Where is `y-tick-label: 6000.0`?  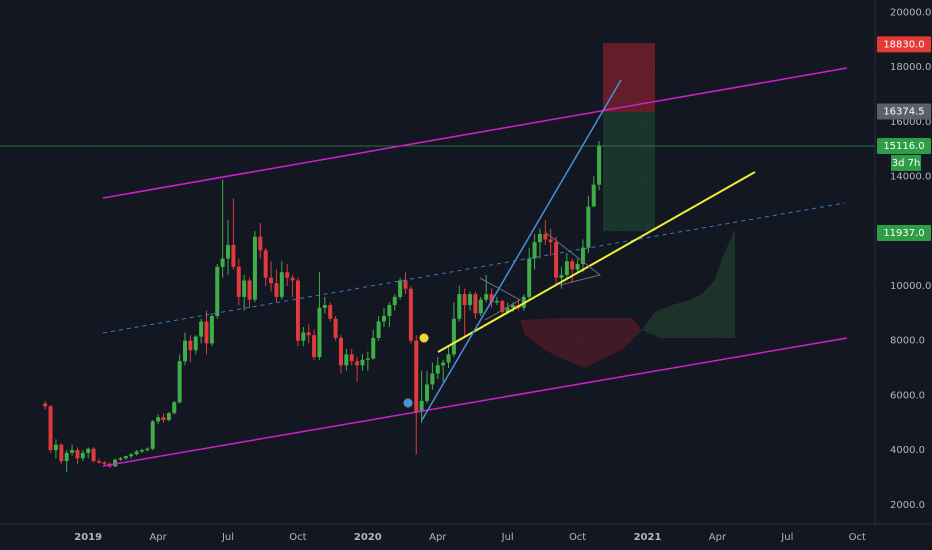
y-tick-label: 6000.0 is located at coordinates (907, 395).